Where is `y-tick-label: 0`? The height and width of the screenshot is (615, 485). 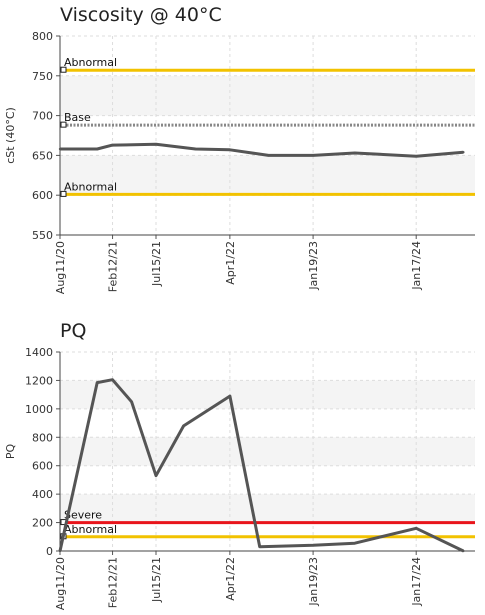
y-tick-label: 0 is located at coordinates (49, 551).